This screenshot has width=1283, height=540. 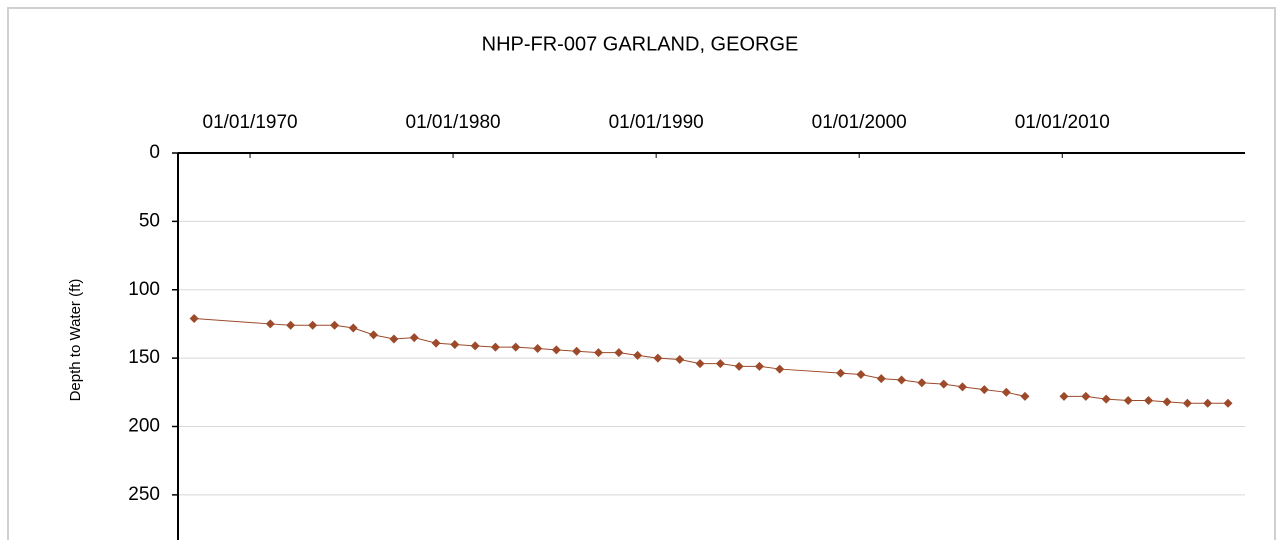 What do you see at coordinates (453, 122) in the screenshot?
I see `x-tick-label: 01/01/1980` at bounding box center [453, 122].